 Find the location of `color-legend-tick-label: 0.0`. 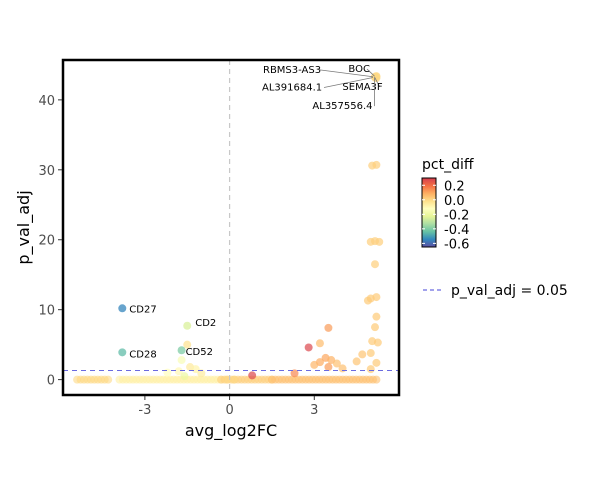

color-legend-tick-label: 0.0 is located at coordinates (454, 201).